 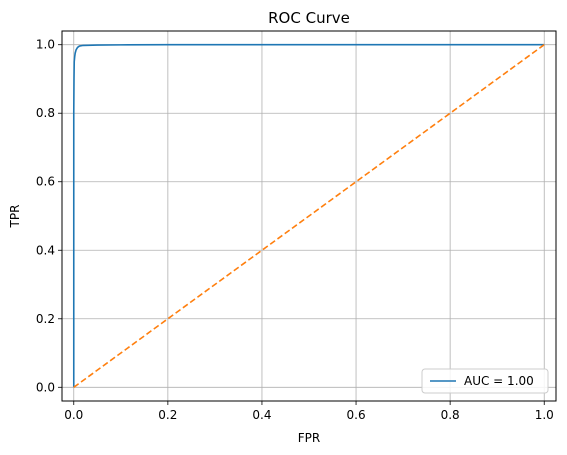 I want to click on legend-box, so click(x=485, y=381).